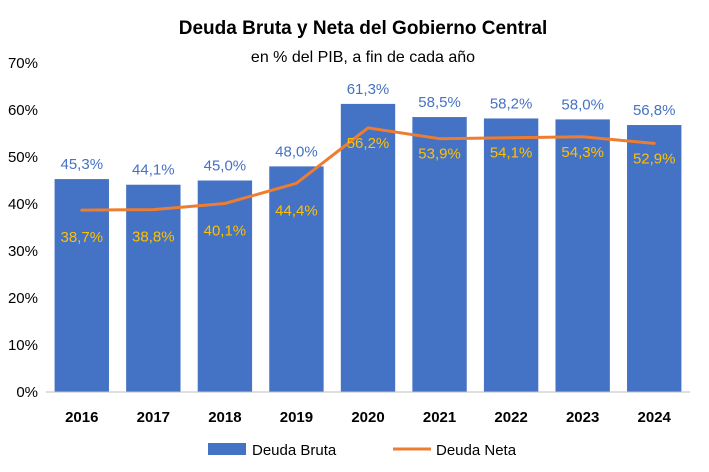 This screenshot has width=709, height=472. What do you see at coordinates (511, 153) in the screenshot?
I see `data-label-deuda-neta-2022: 54,1%` at bounding box center [511, 153].